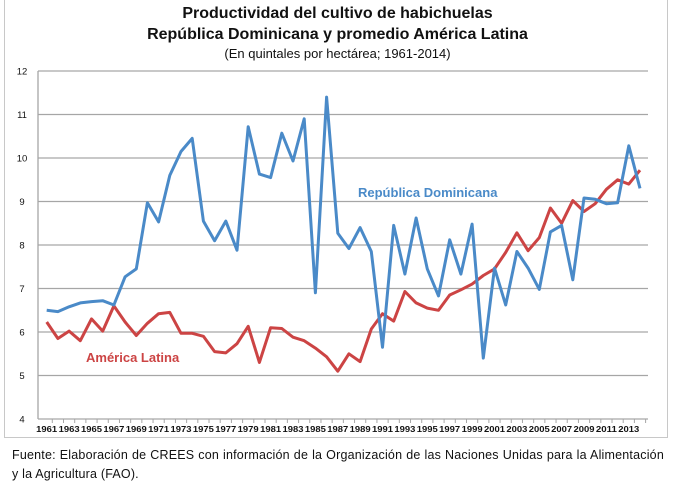 The height and width of the screenshot is (494, 675). I want to click on x-tick-label: 1989, so click(360, 429).